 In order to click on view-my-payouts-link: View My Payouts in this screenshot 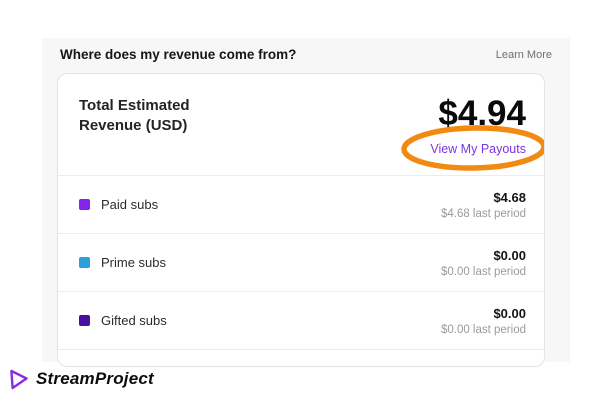, I will do `click(478, 149)`.